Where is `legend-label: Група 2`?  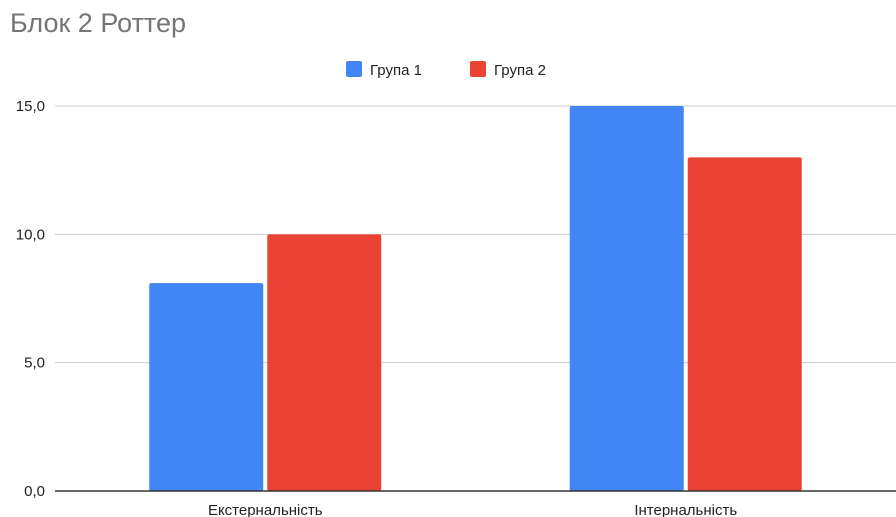
legend-label: Група 2 is located at coordinates (520, 70).